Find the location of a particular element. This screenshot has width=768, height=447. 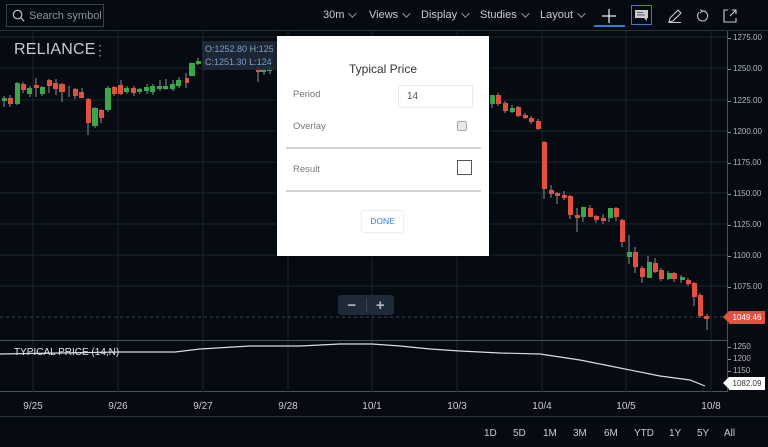

crosshair-icon is located at coordinates (609, 16).